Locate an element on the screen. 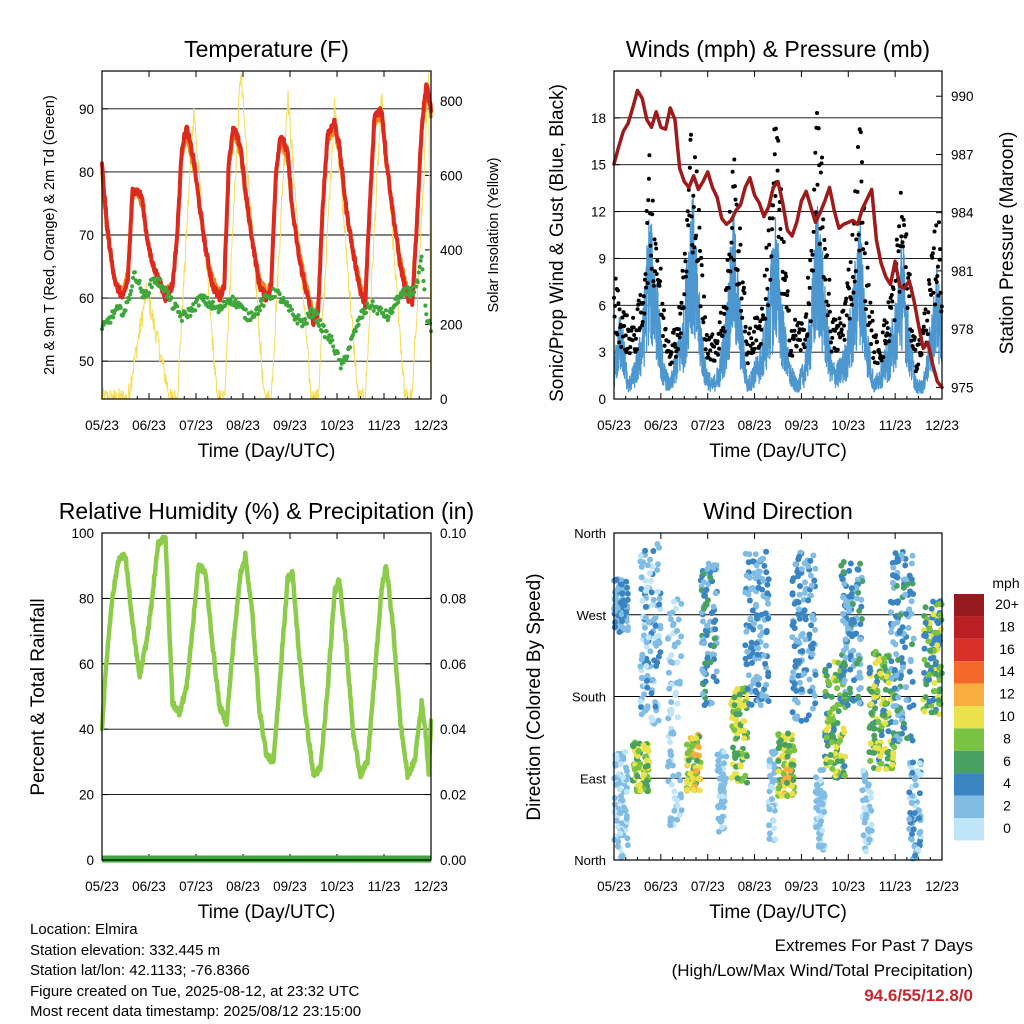  y-tick-label: 0 is located at coordinates (602, 399).